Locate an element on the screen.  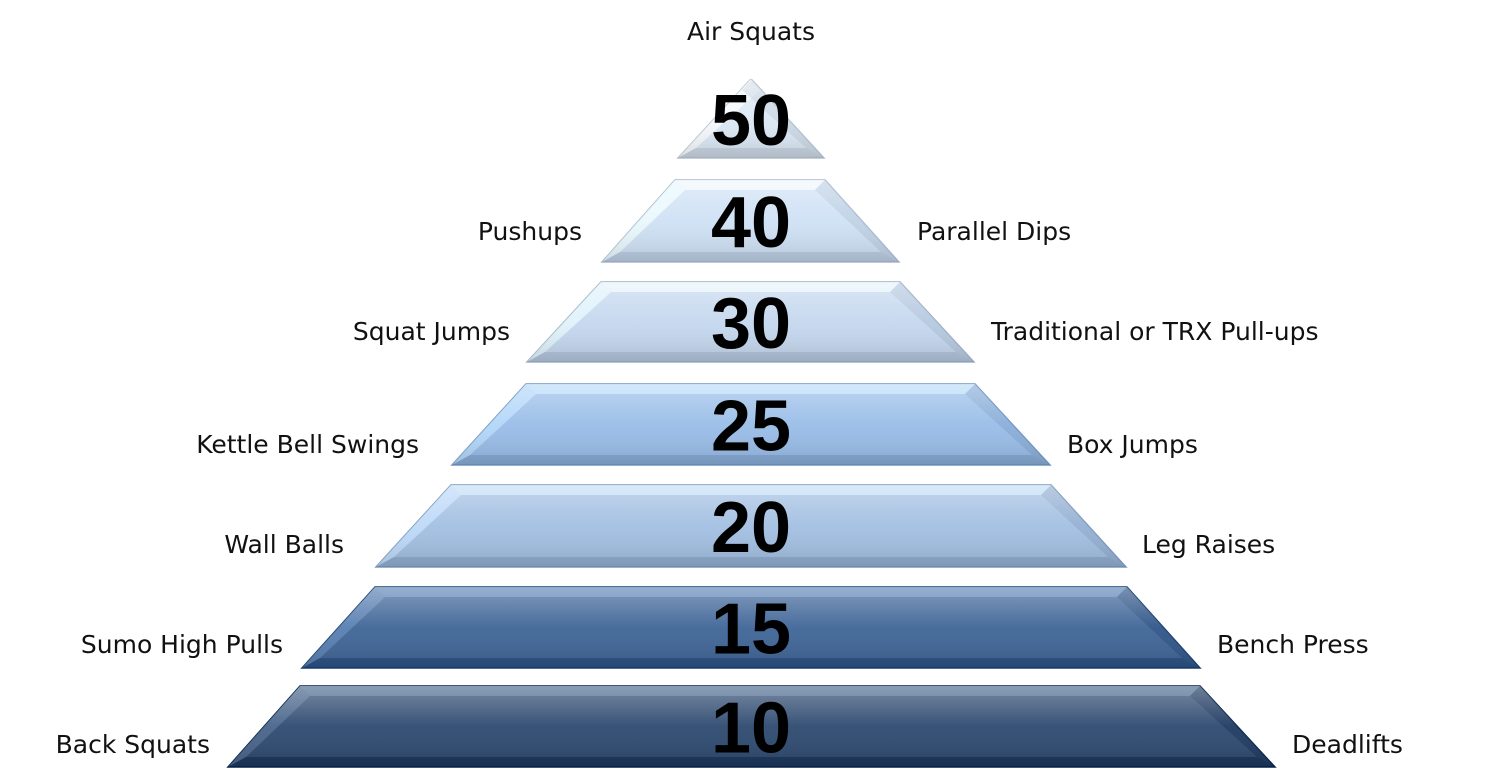
rep-count: 25 is located at coordinates (751, 427).